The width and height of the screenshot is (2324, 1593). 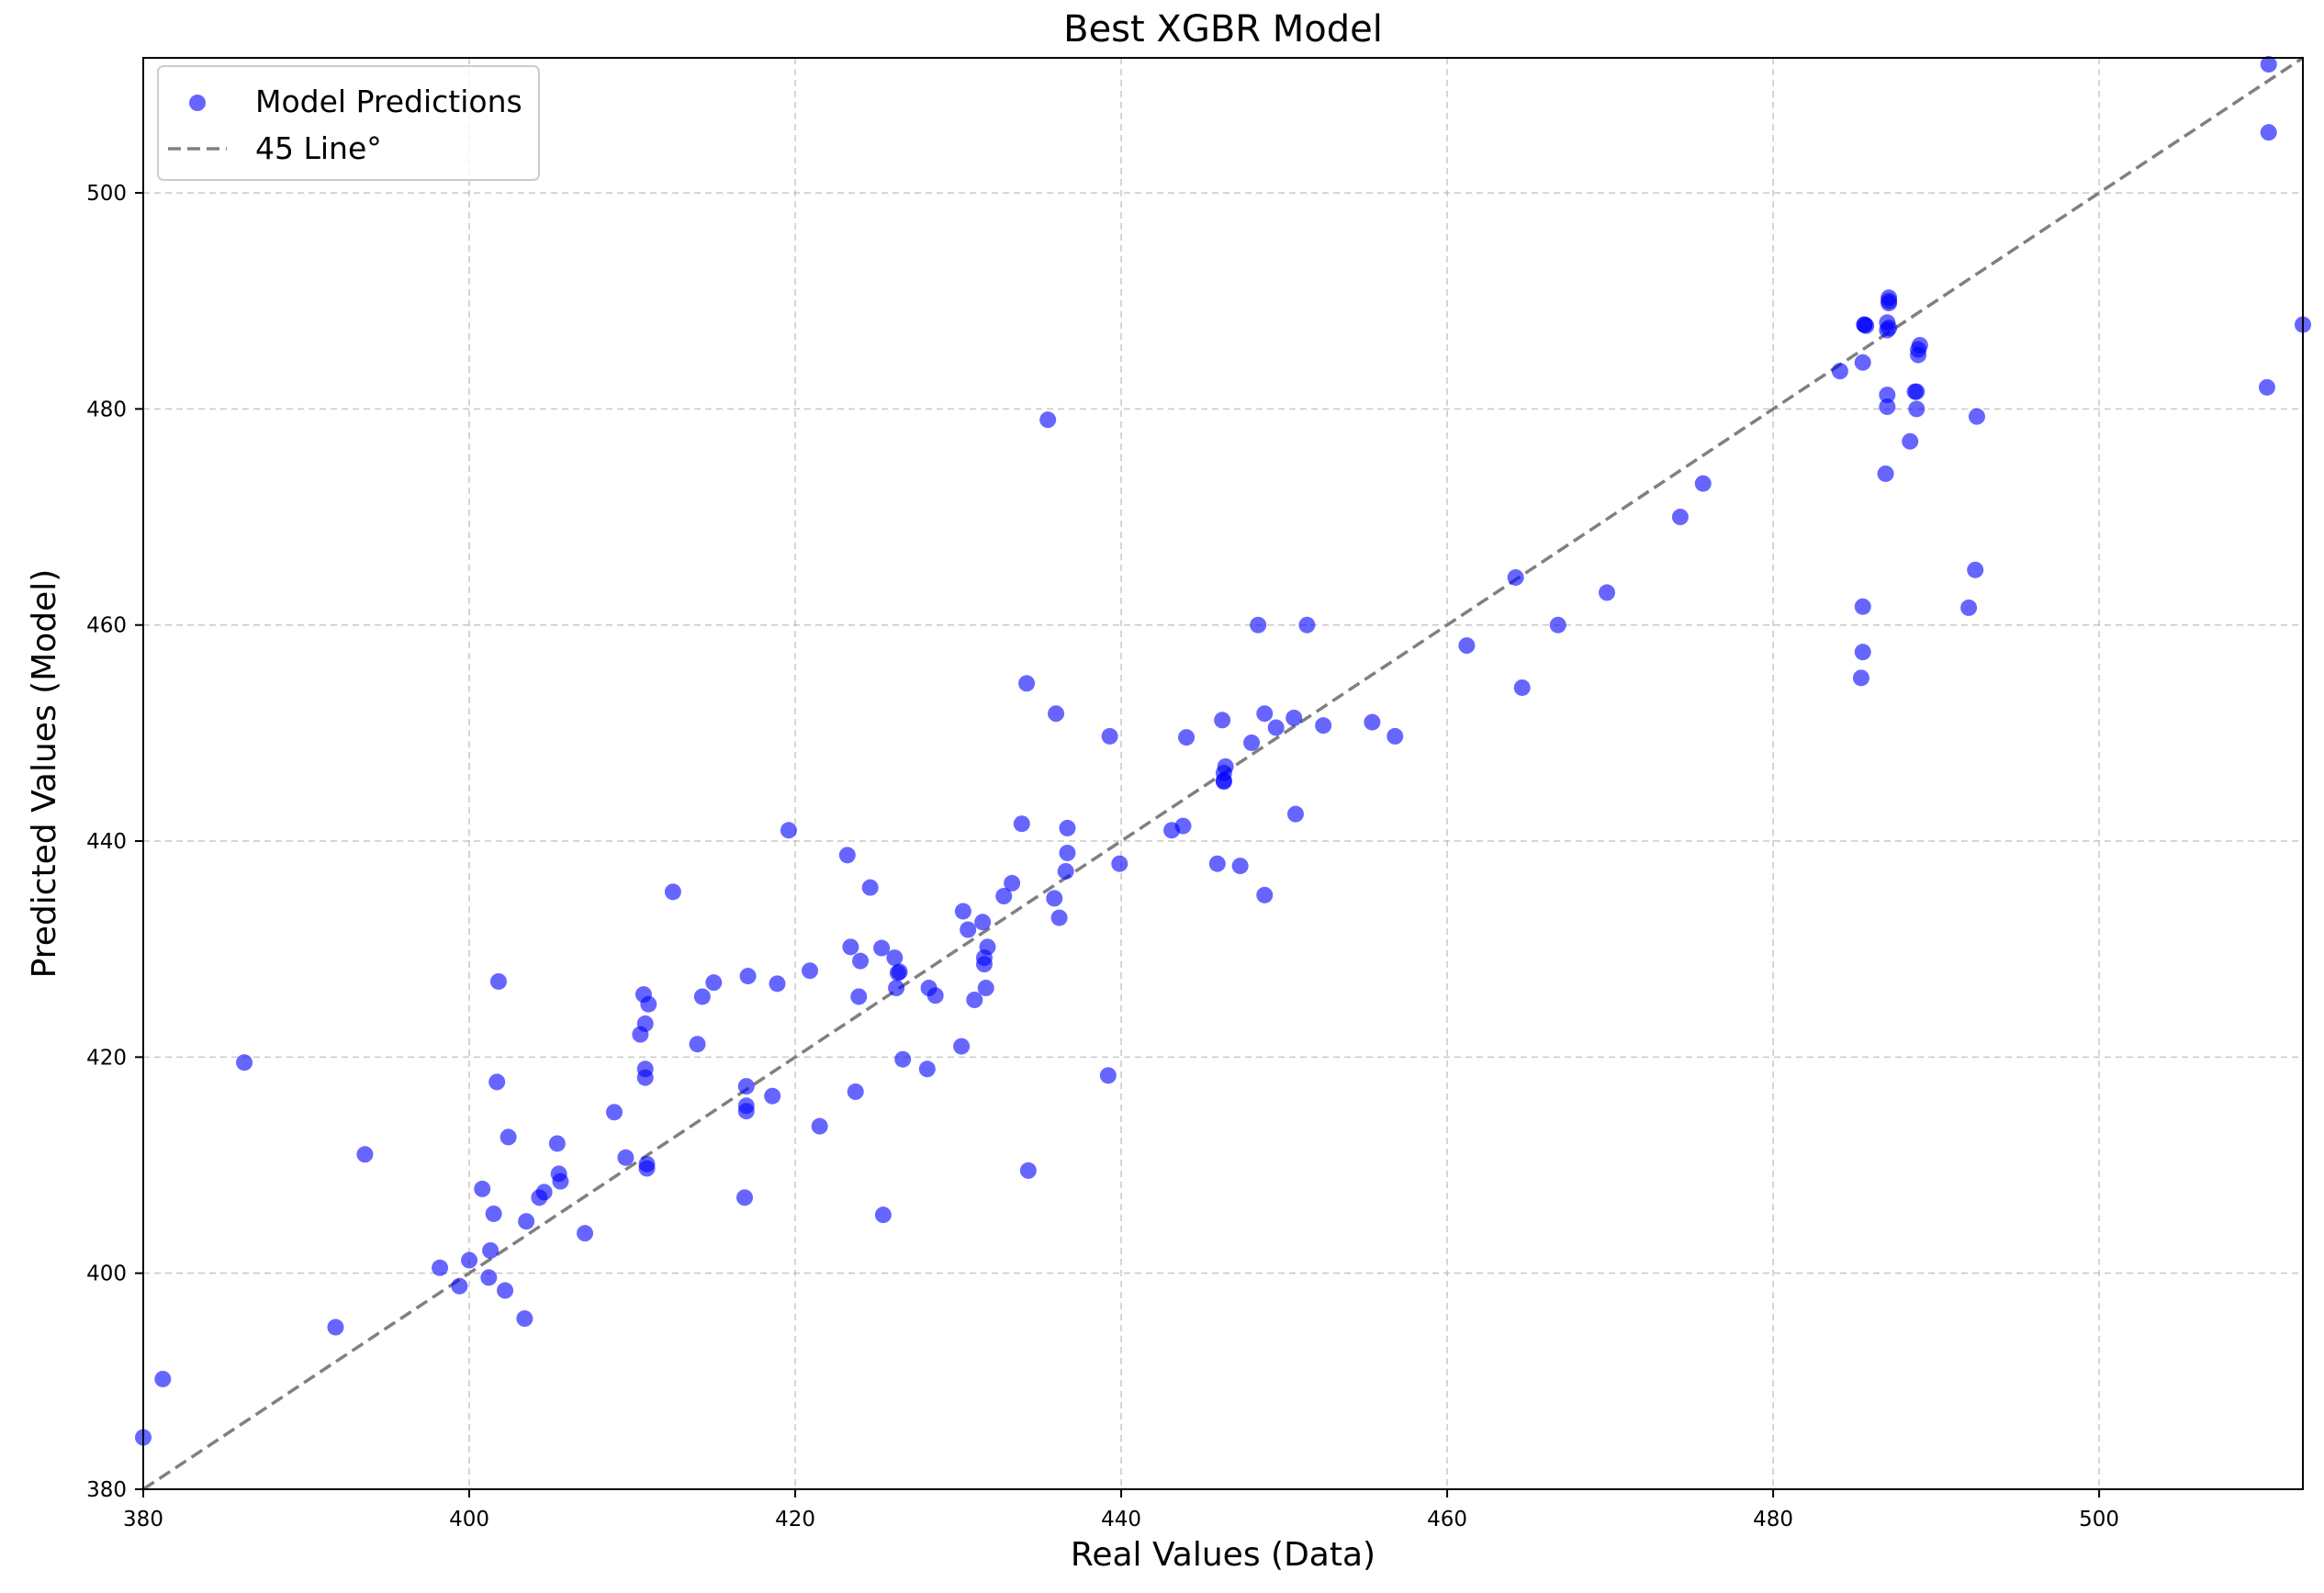 What do you see at coordinates (389, 102) in the screenshot?
I see `legend-label-model-predictions: Model Predictions` at bounding box center [389, 102].